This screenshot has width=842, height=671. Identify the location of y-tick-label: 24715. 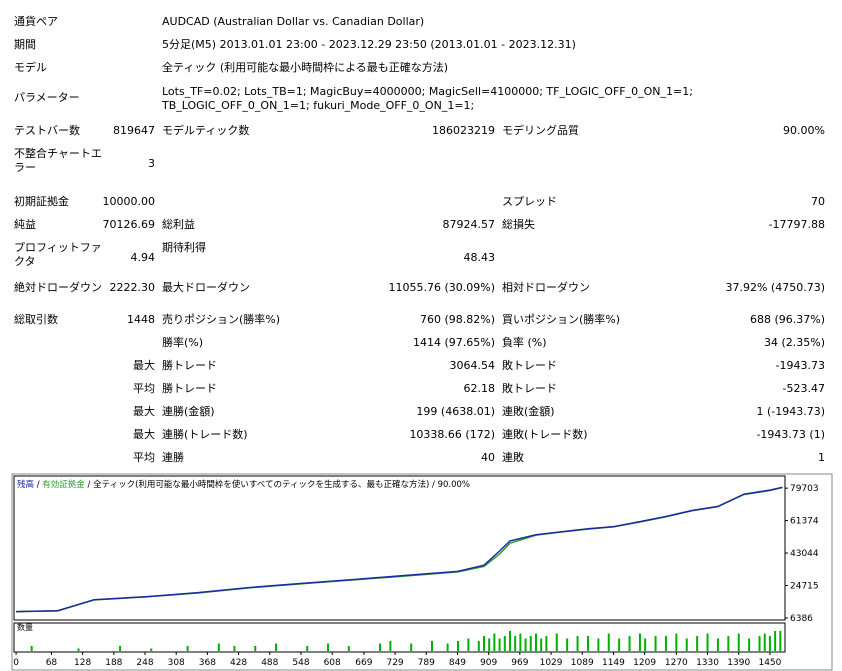
(804, 587).